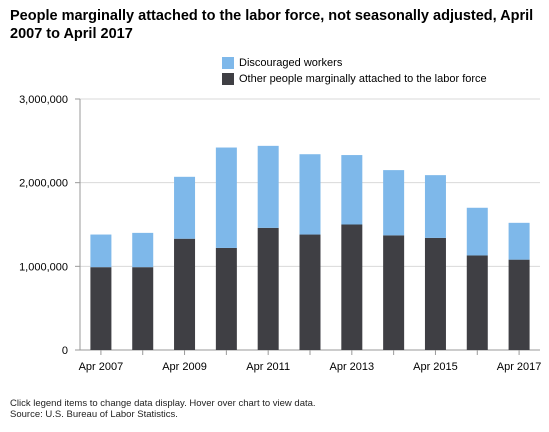 The width and height of the screenshot is (549, 432). What do you see at coordinates (143, 250) in the screenshot?
I see `bar-discouraged-workers: Discouraged workers, Apr 2008: 410,000` at bounding box center [143, 250].